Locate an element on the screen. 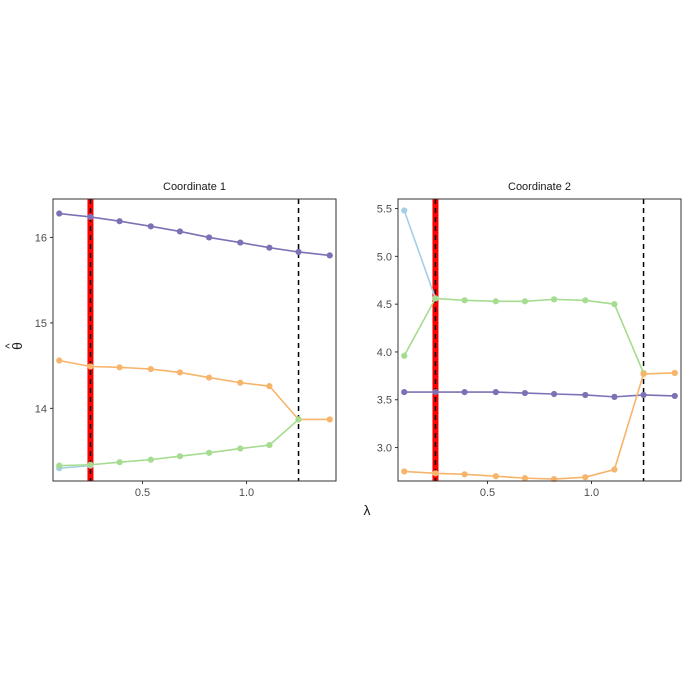  panel2-ytick-label: 3.0 is located at coordinates (384, 449).